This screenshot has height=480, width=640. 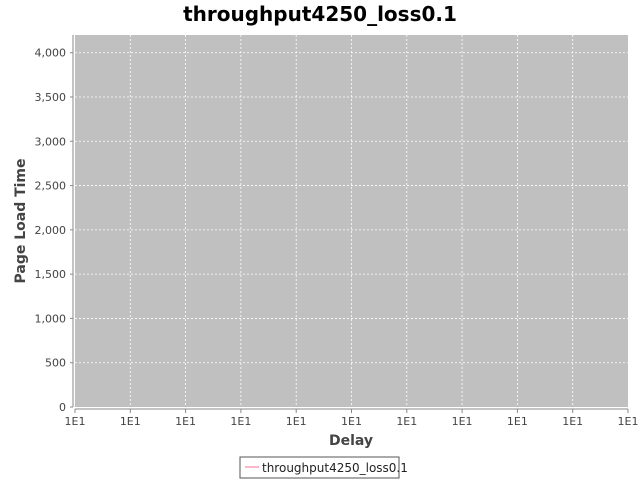 I want to click on y-tick-label: 0, so click(x=62, y=407).